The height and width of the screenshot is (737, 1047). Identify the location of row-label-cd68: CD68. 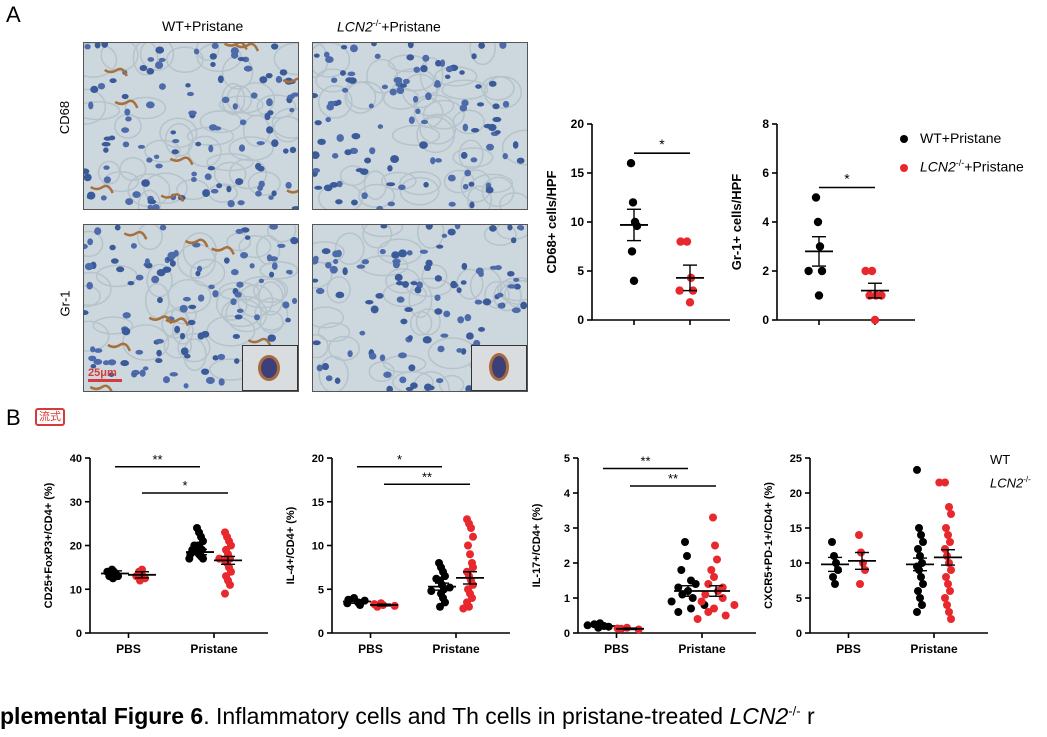
(65, 117).